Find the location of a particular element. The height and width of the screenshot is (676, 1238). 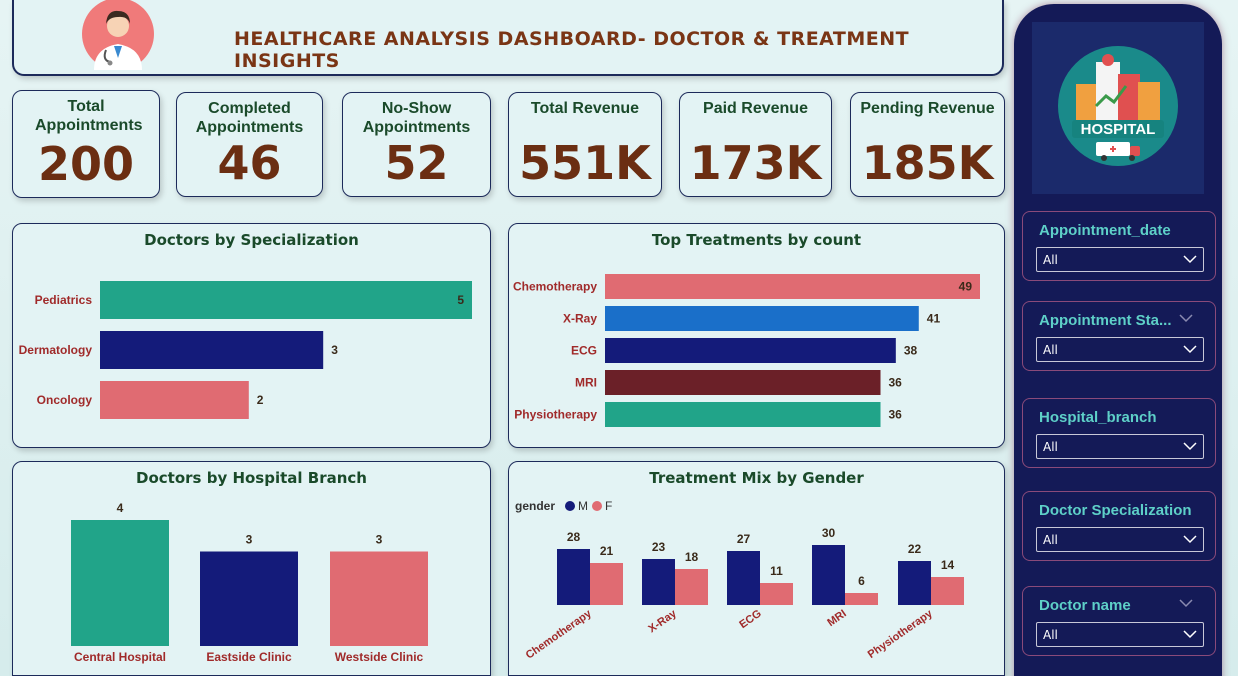

data-label: 11 is located at coordinates (776, 571).